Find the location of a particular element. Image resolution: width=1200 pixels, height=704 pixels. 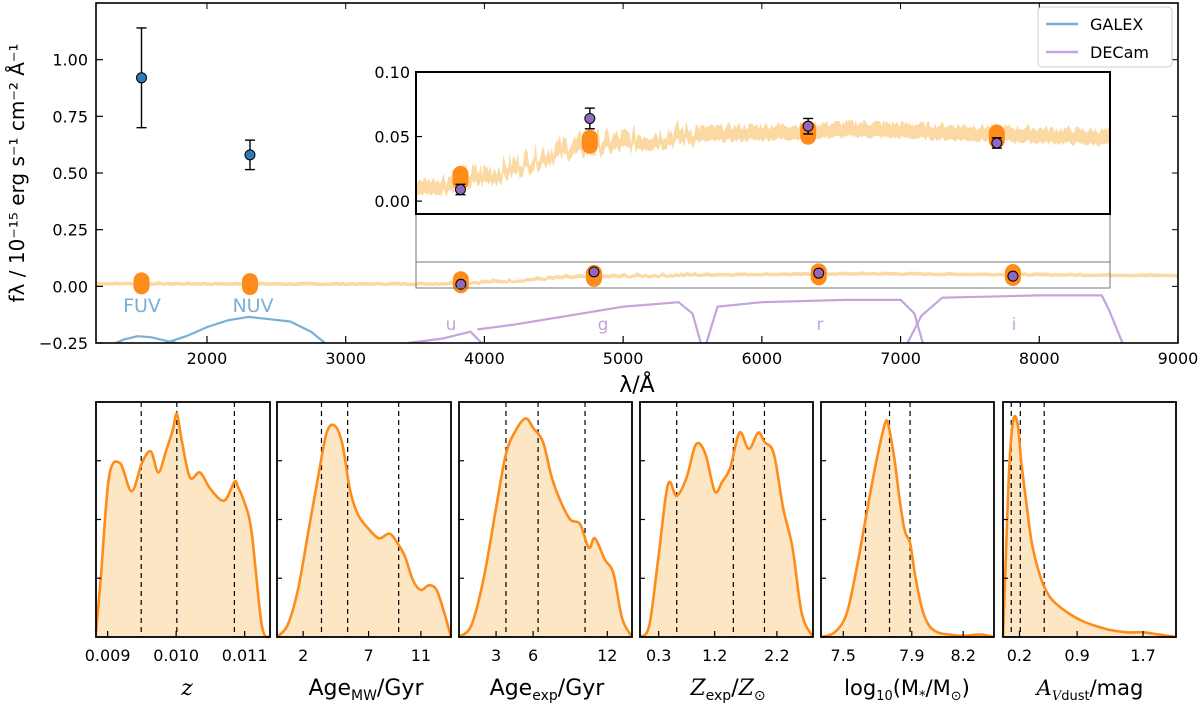

inset-observed-photometry is located at coordinates (728, 151).